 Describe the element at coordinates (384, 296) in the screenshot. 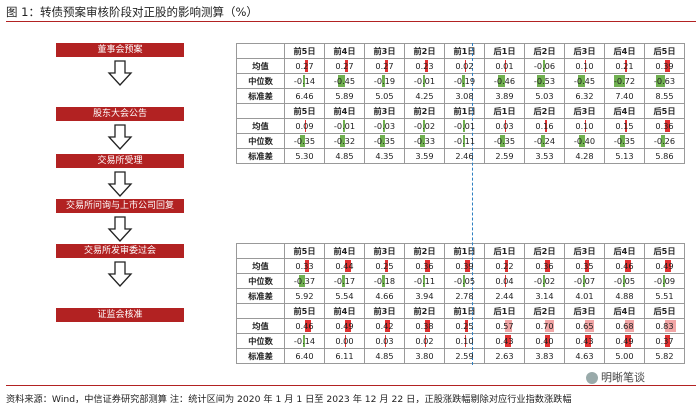

I see `cell-value: 4.66` at that location.